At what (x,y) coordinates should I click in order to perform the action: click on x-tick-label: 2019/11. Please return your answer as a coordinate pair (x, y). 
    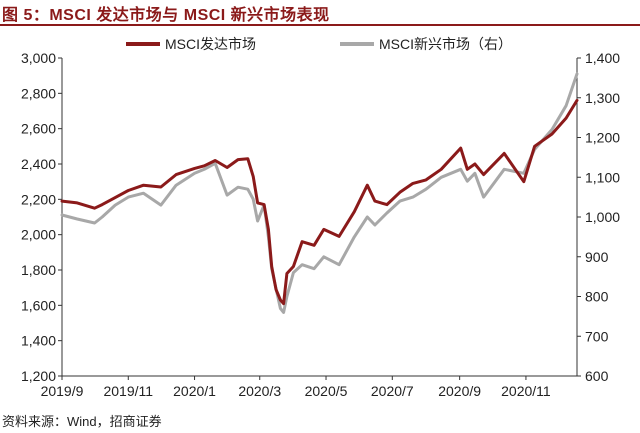
    Looking at the image, I should click on (128, 391).